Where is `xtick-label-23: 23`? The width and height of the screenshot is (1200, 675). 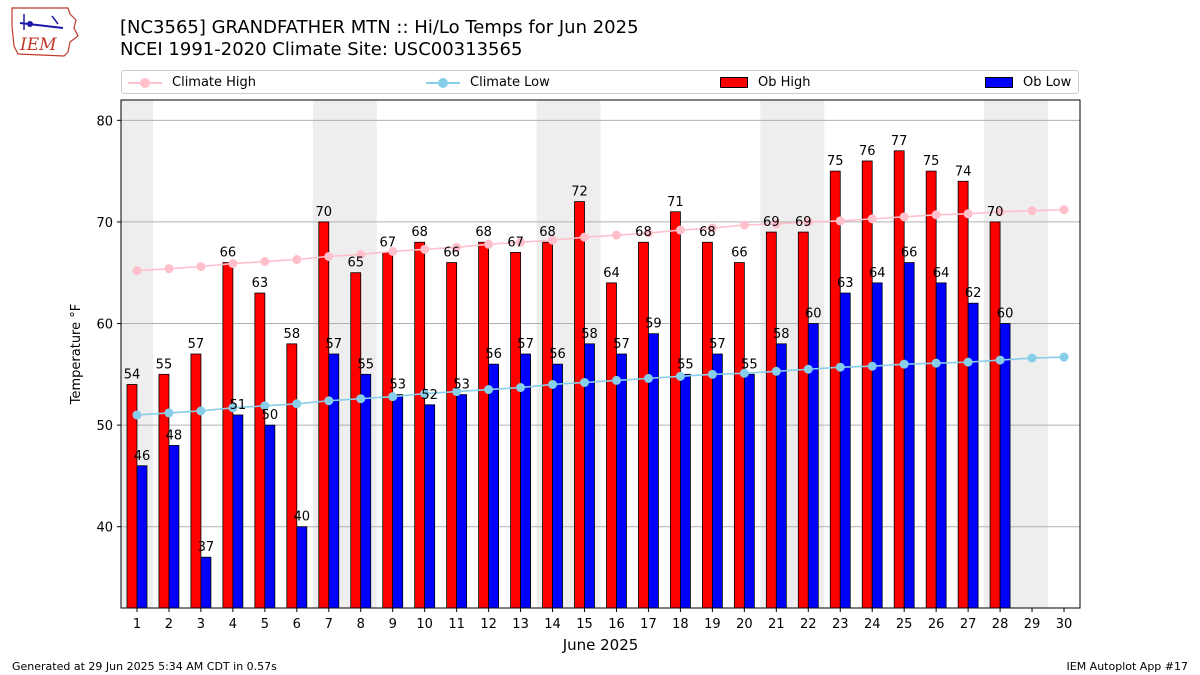
xtick-label-23: 23 is located at coordinates (840, 624).